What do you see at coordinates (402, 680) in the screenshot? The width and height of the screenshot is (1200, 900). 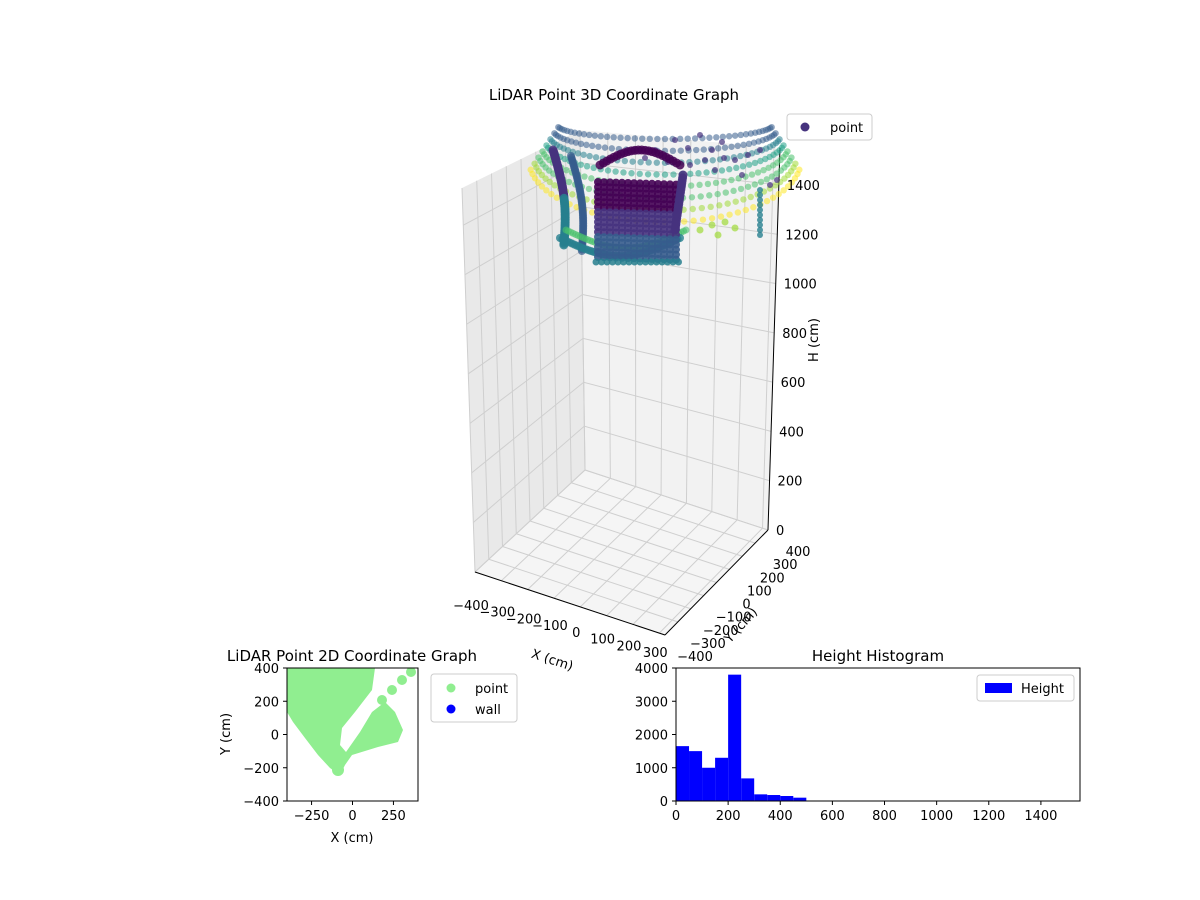 I see `point-cluster-2d` at bounding box center [402, 680].